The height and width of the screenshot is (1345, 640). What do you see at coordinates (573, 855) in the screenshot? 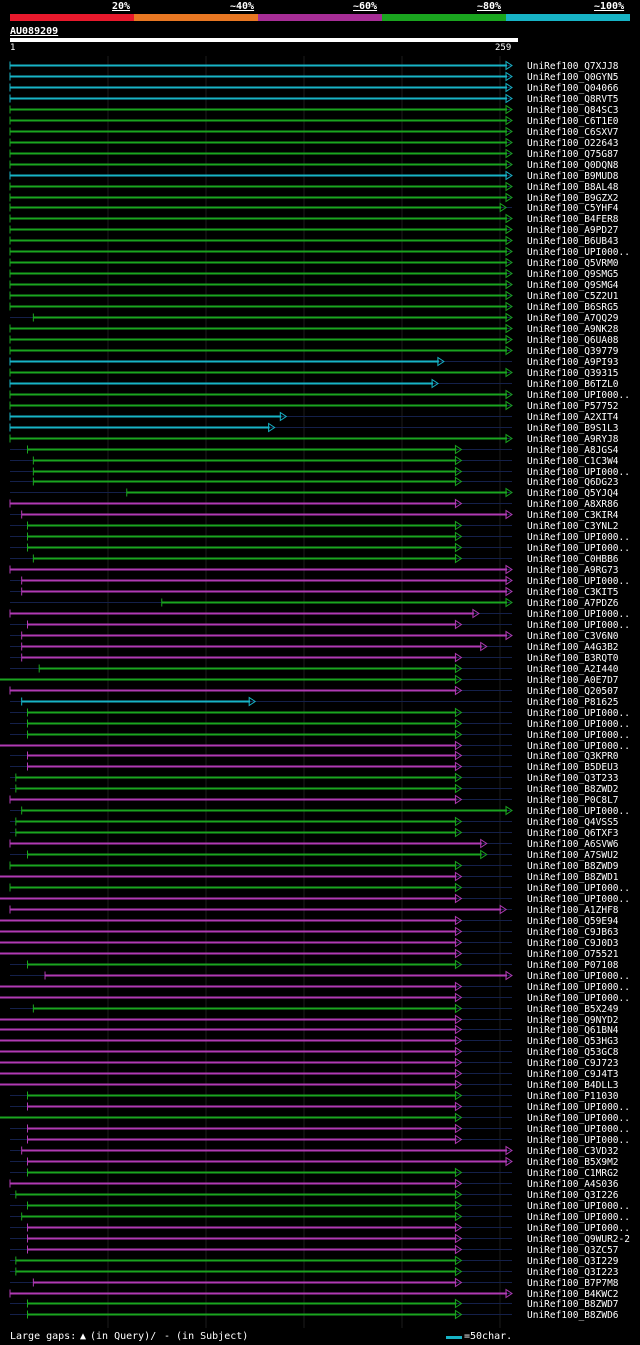
I see `hit-label: UniRef100_A7SWU2` at bounding box center [573, 855].